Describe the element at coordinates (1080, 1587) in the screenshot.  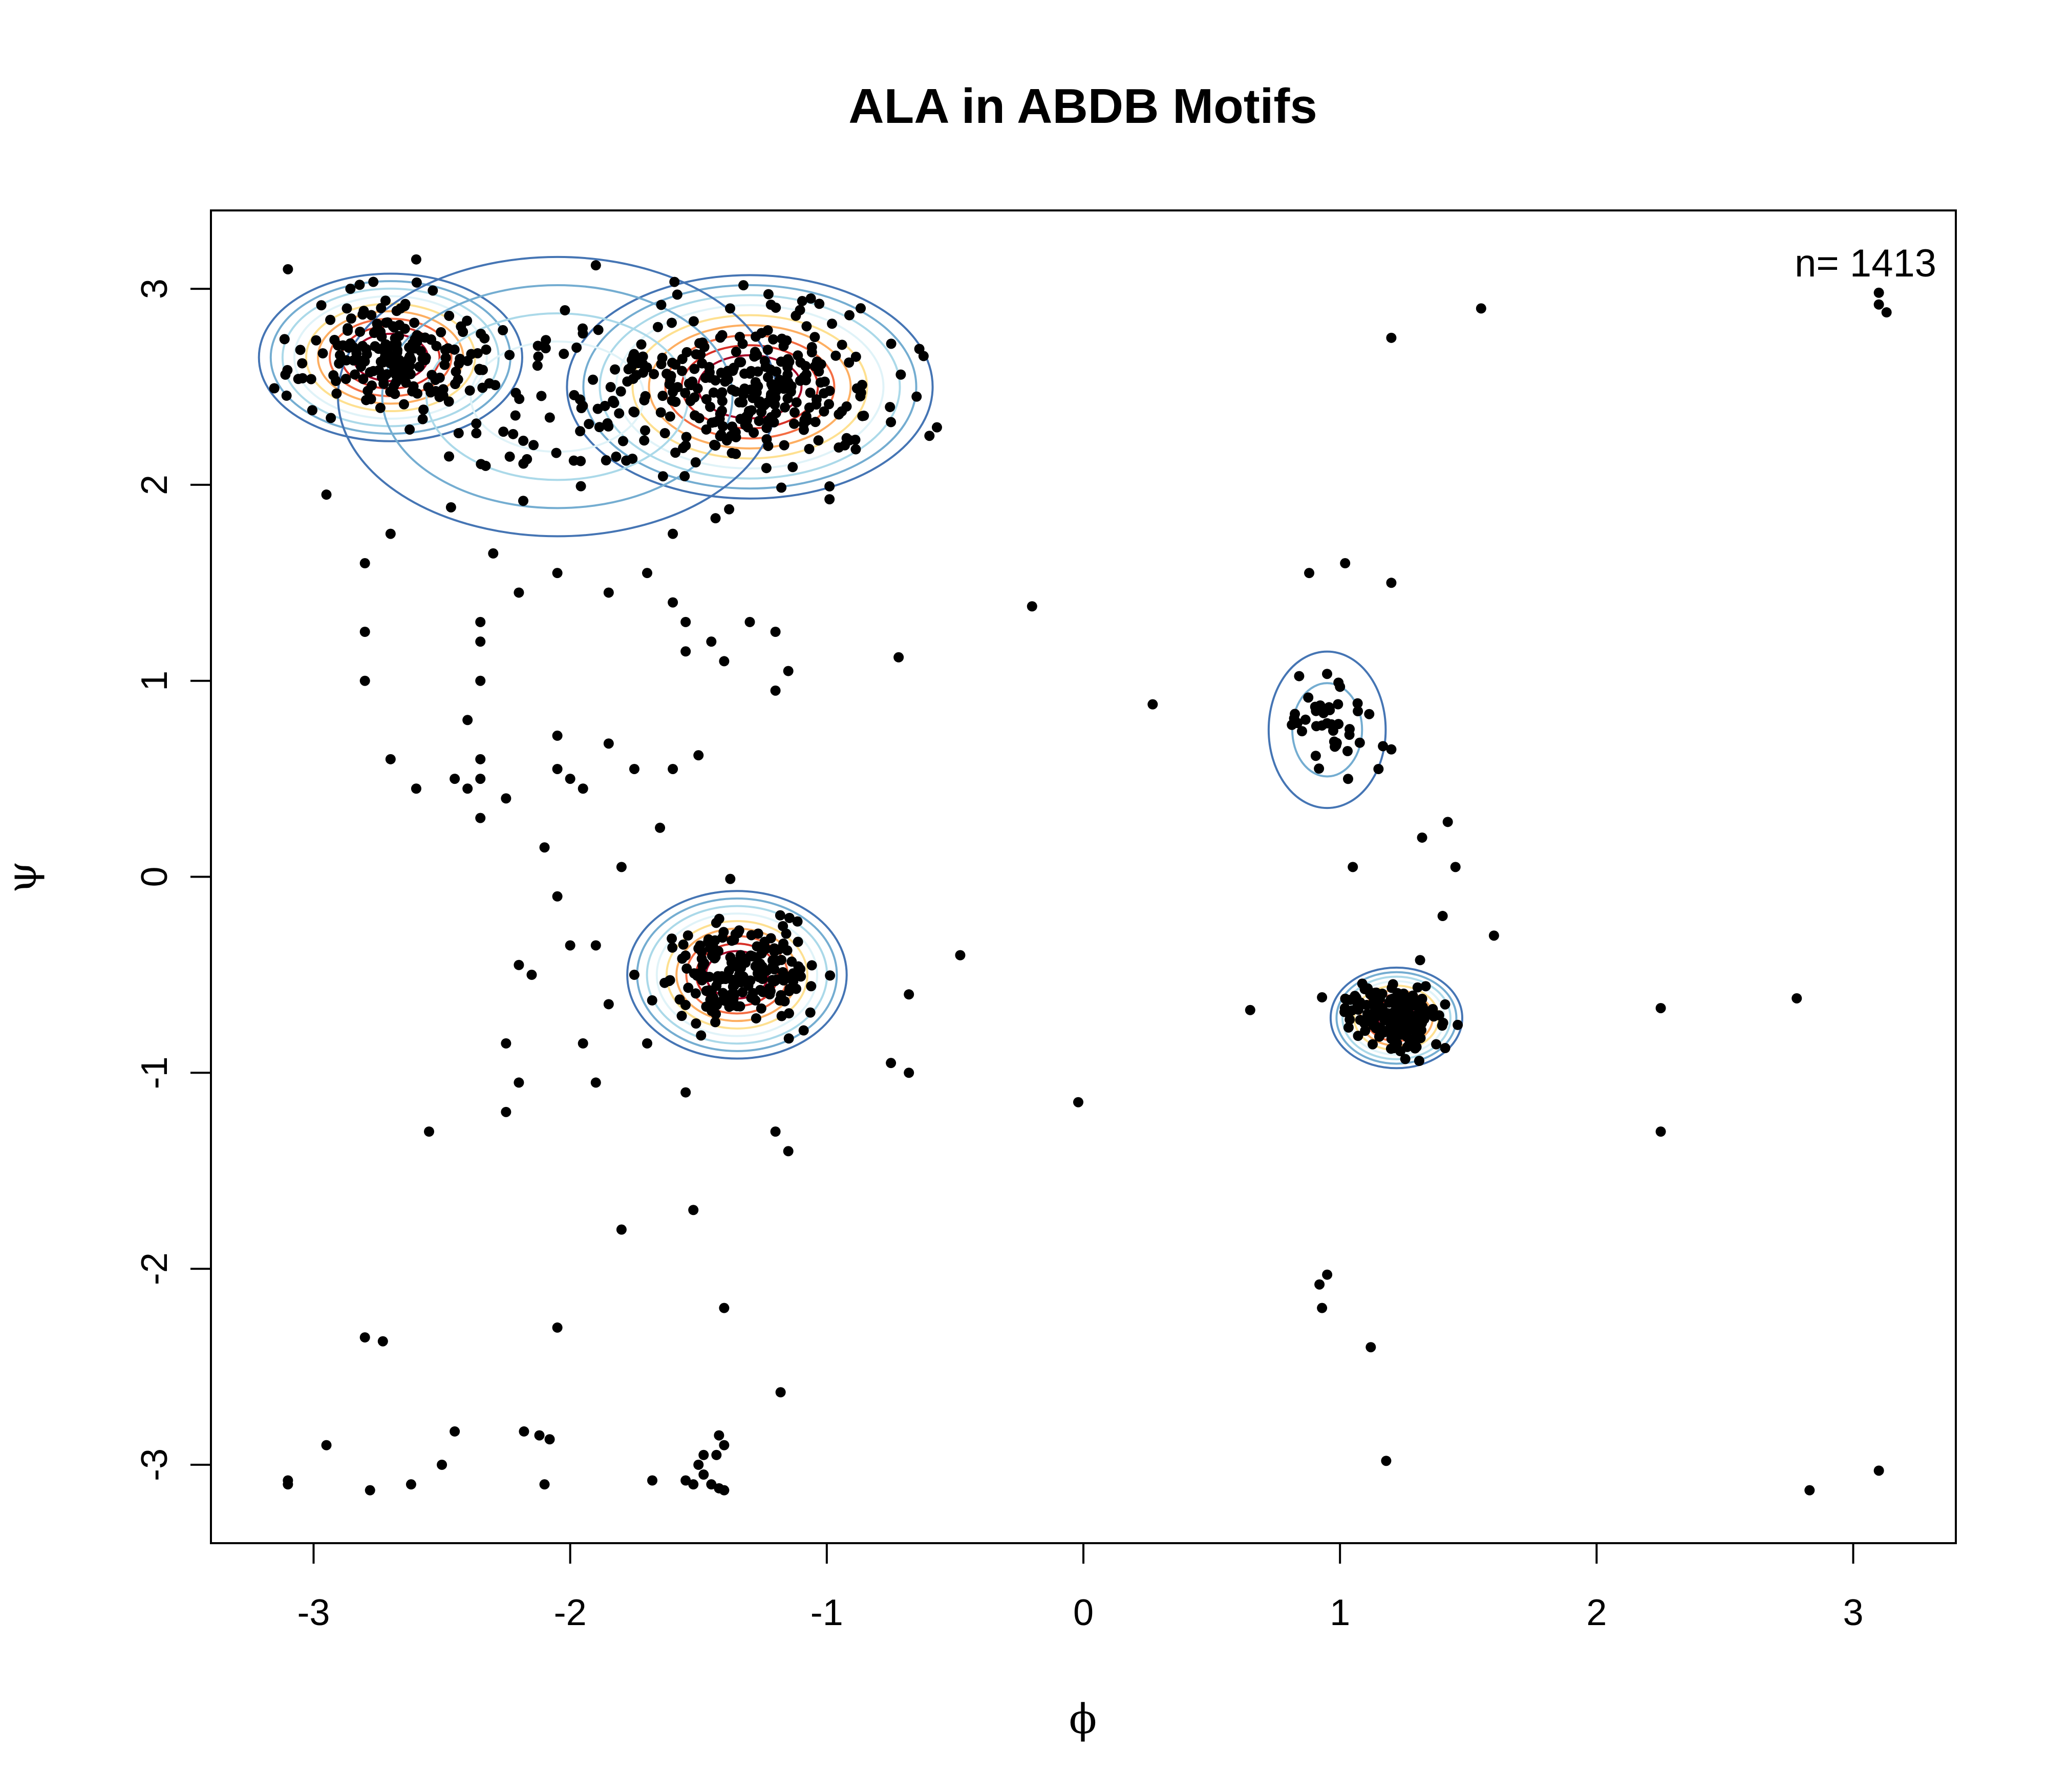
I see `x-axis: -3 -2 -1 0 1 2 3` at that location.